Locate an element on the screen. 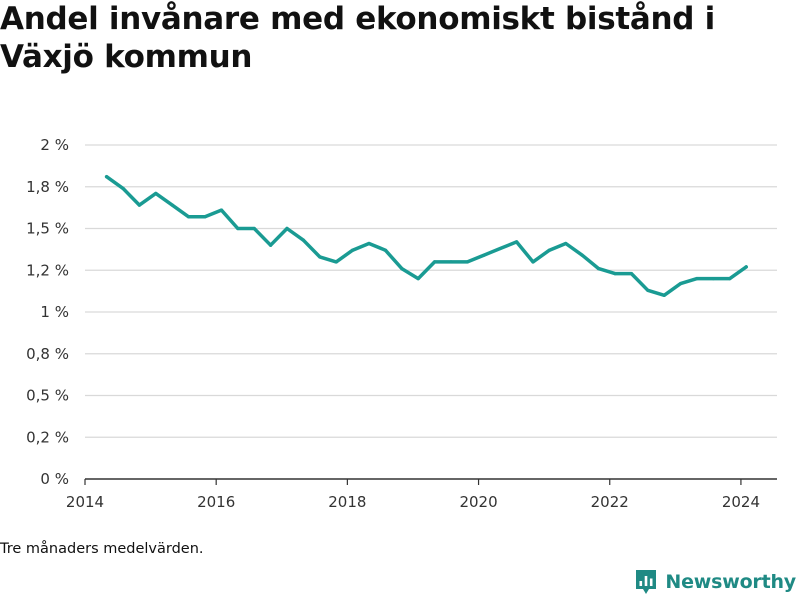 Image resolution: width=800 pixels, height=600 pixels. y-tick-label: 1,2 % is located at coordinates (47, 270).